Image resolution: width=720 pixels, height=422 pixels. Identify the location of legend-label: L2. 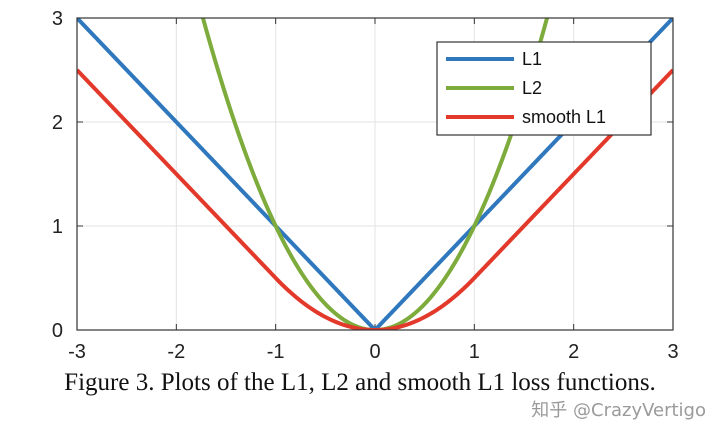
(532, 88).